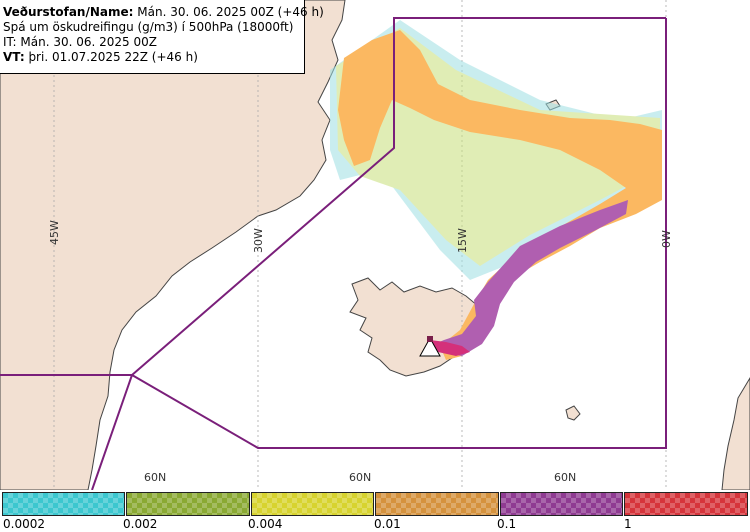  Describe the element at coordinates (80, 42) in the screenshot. I see `info-line-issue-time: IT: Mán. 30. 06. 2025 00Z` at that location.